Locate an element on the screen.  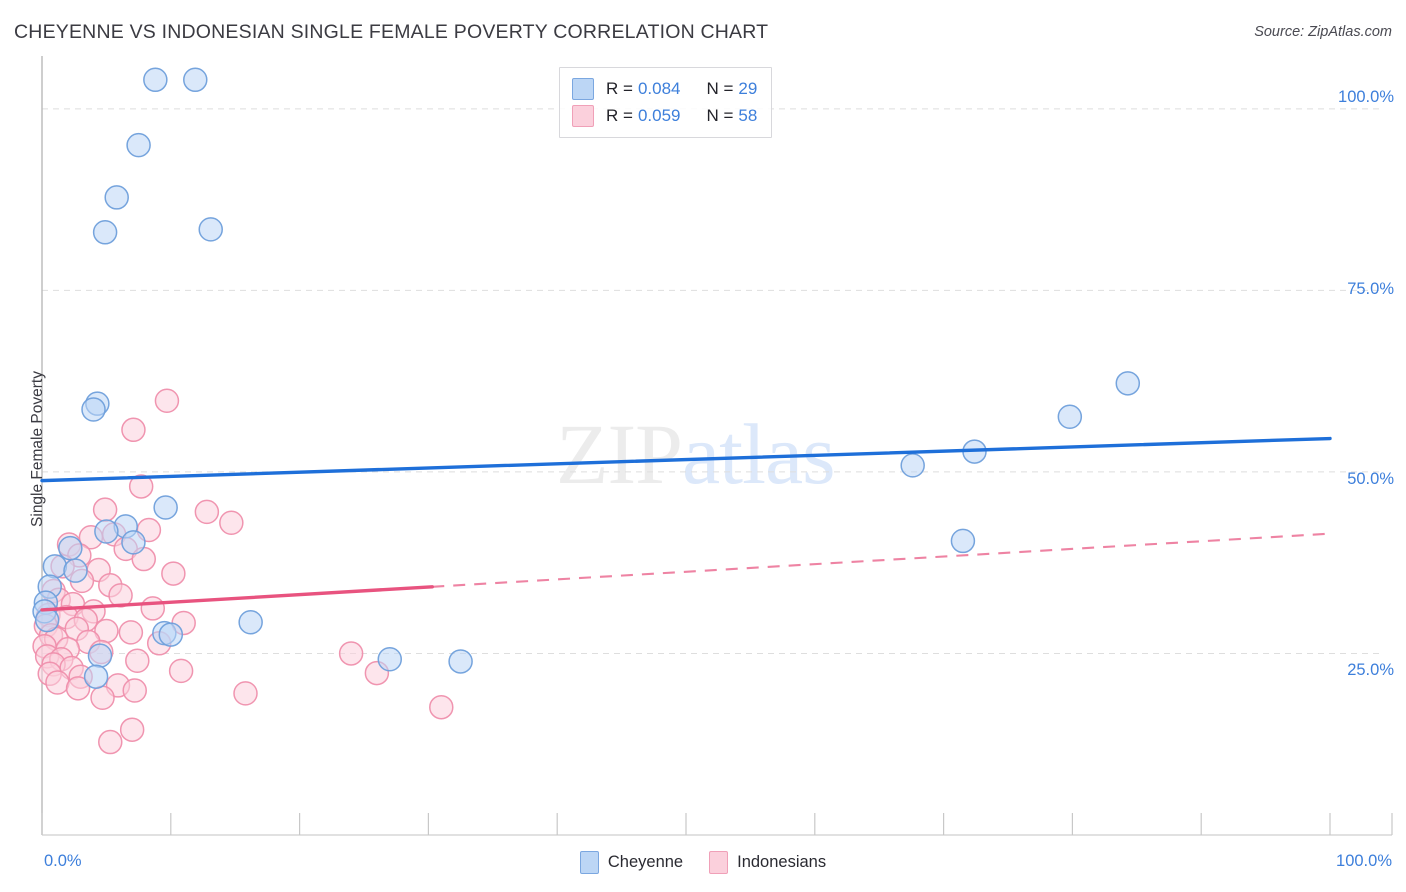
trend-line-cheyenne is located at coordinates (686, 459).